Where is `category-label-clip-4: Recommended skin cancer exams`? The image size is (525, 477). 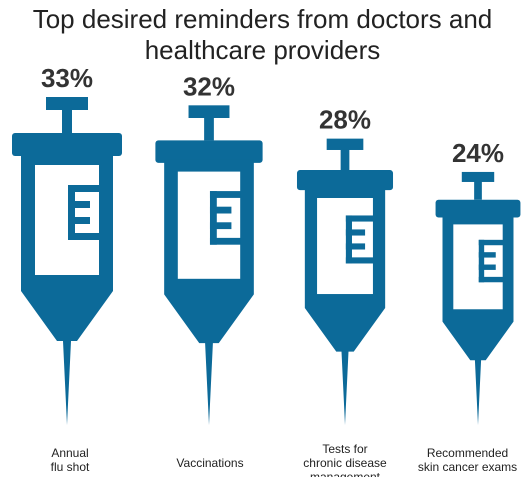 category-label-clip-4: Recommended skin cancer exams is located at coordinates (467, 461).